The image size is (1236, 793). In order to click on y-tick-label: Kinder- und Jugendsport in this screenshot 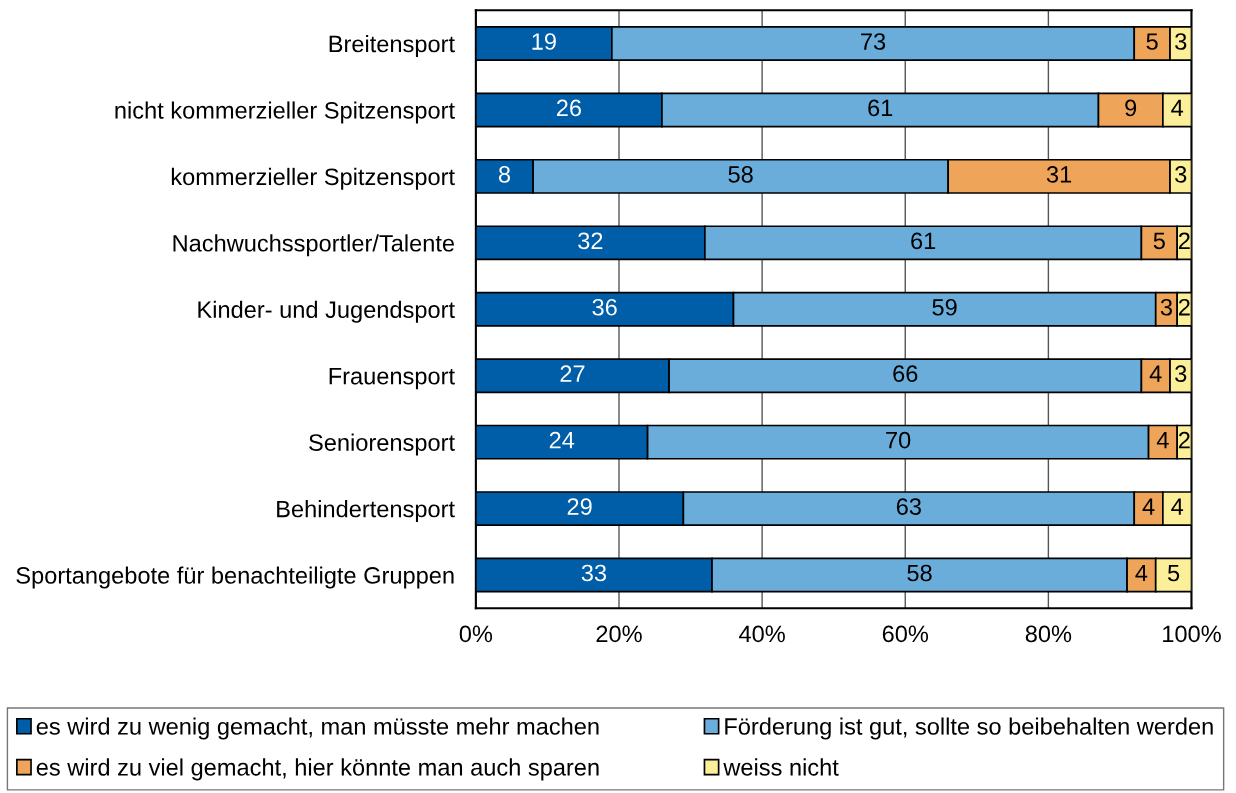, I will do `click(326, 311)`.